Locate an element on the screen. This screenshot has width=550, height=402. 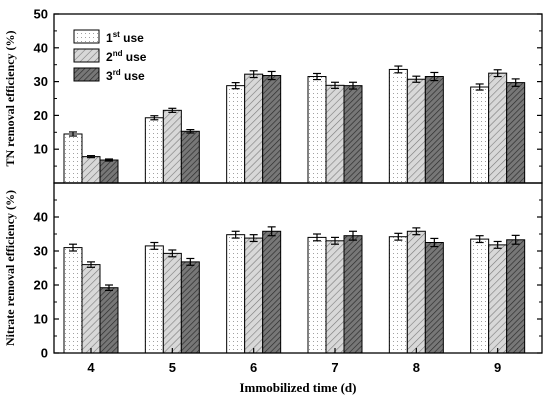
x-tick-label: 5 is located at coordinates (172, 367).